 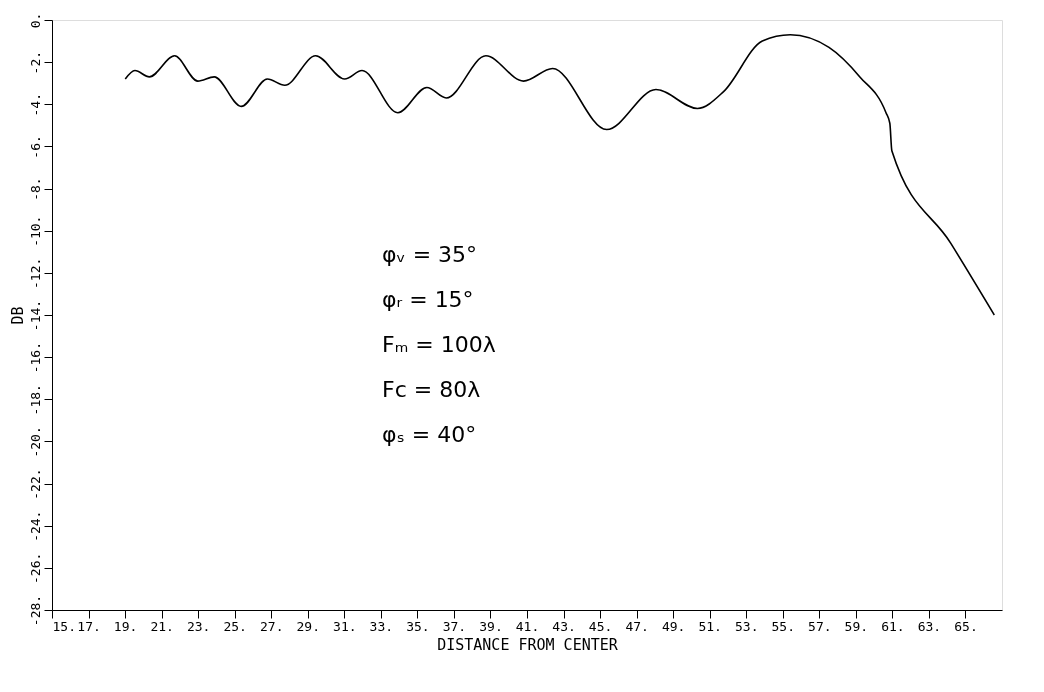 What do you see at coordinates (35, 610) in the screenshot?
I see `y-tick-label: -28.` at bounding box center [35, 610].